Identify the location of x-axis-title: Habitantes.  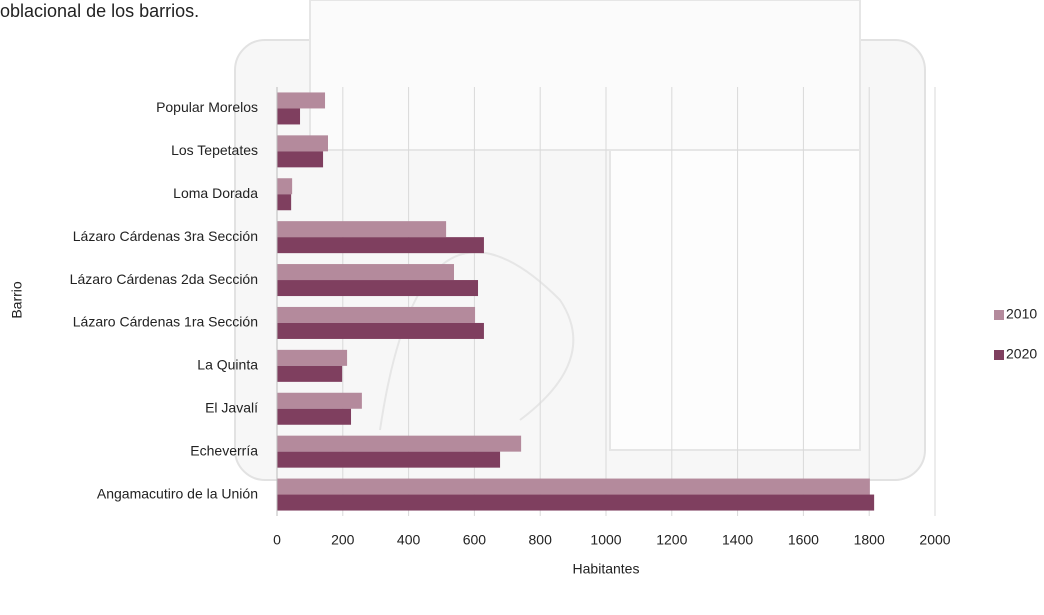
(606, 569).